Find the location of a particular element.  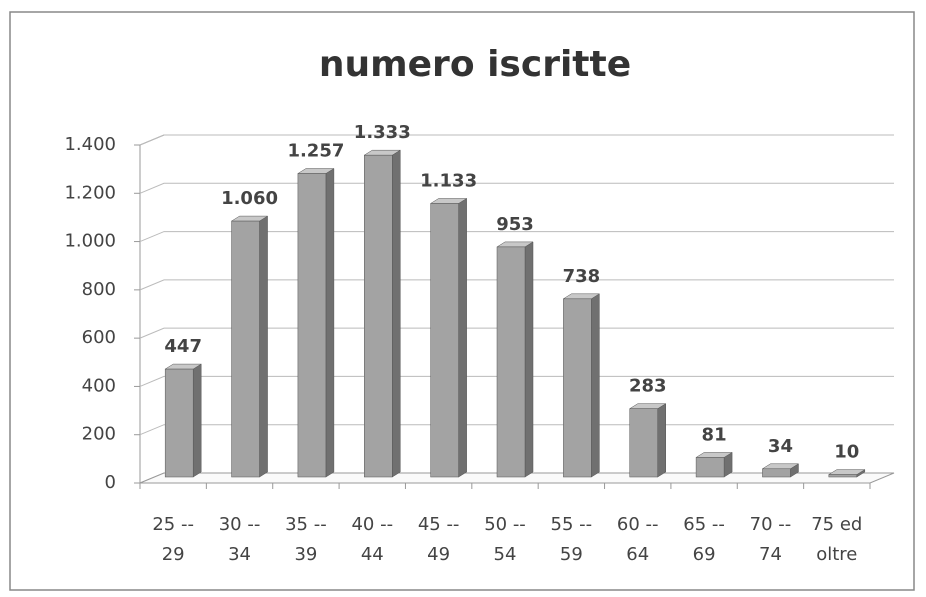

x-tick-label-line: 70 -- is located at coordinates (771, 524).